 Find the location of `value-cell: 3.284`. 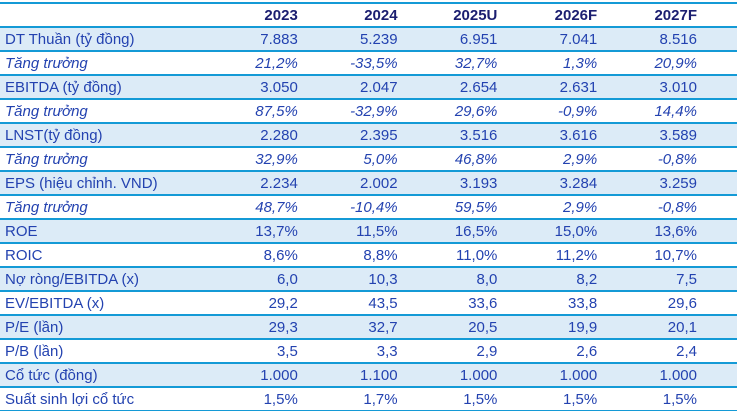

value-cell: 3.284 is located at coordinates (578, 183).